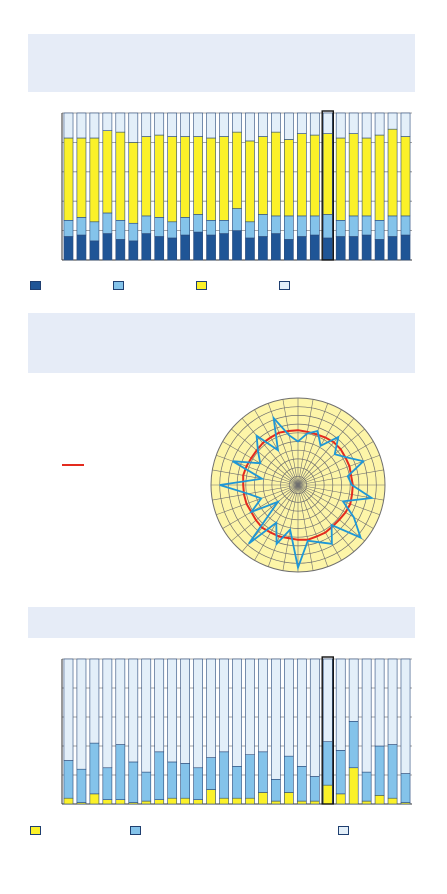 The width and height of the screenshot is (447, 894). What do you see at coordinates (73, 465) in the screenshot?
I see `legend2-swatch` at bounding box center [73, 465].